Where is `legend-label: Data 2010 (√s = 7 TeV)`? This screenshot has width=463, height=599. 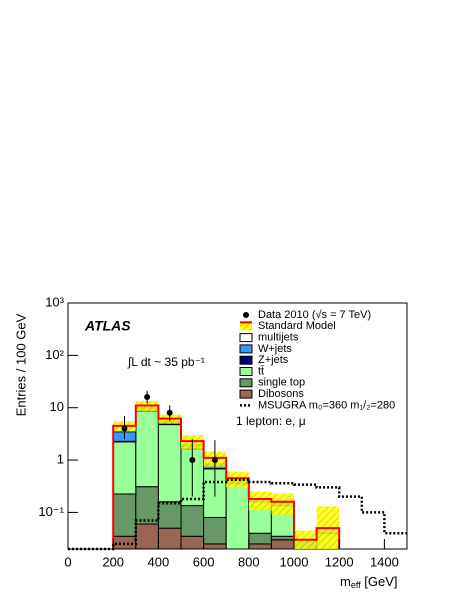
legend-label: Data 2010 (√s = 7 TeV) is located at coordinates (314, 315).